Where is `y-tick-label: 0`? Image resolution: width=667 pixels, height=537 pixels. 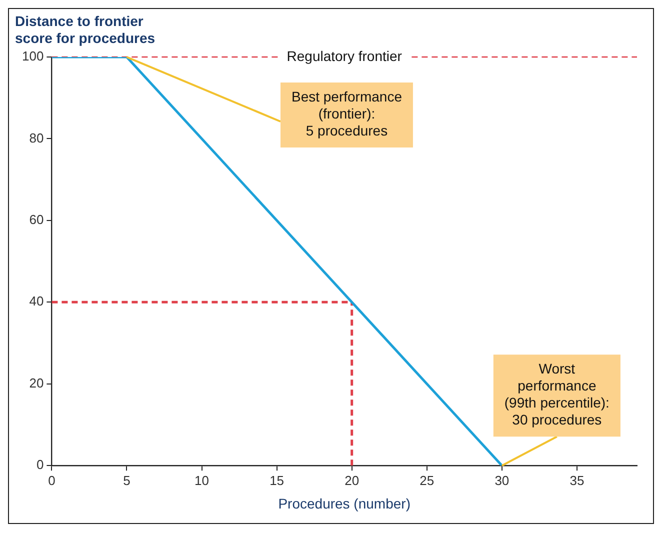 y-tick-label: 0 is located at coordinates (40, 464).